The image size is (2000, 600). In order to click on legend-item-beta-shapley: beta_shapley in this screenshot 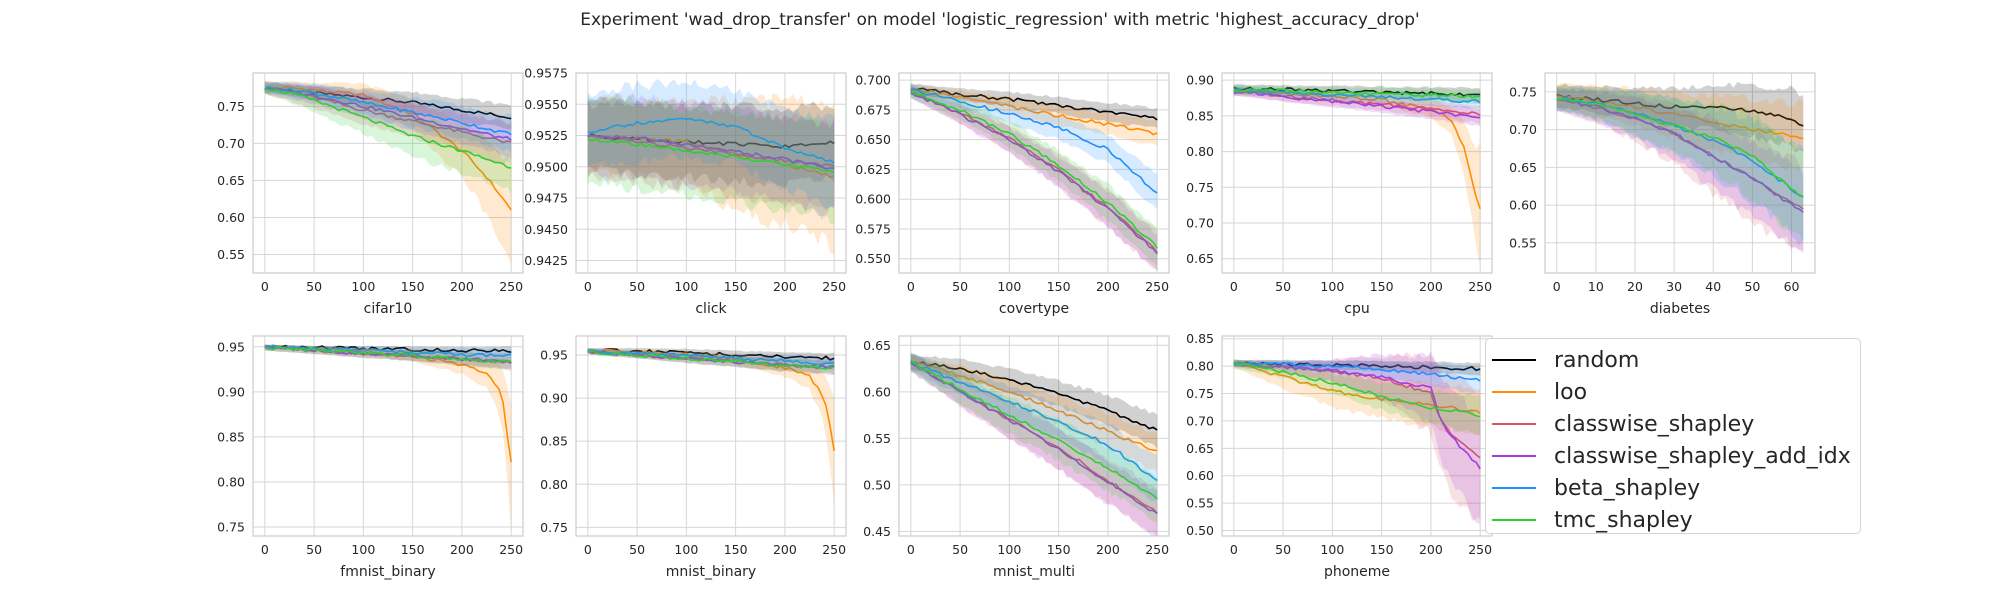, I will do `click(1596, 488)`.